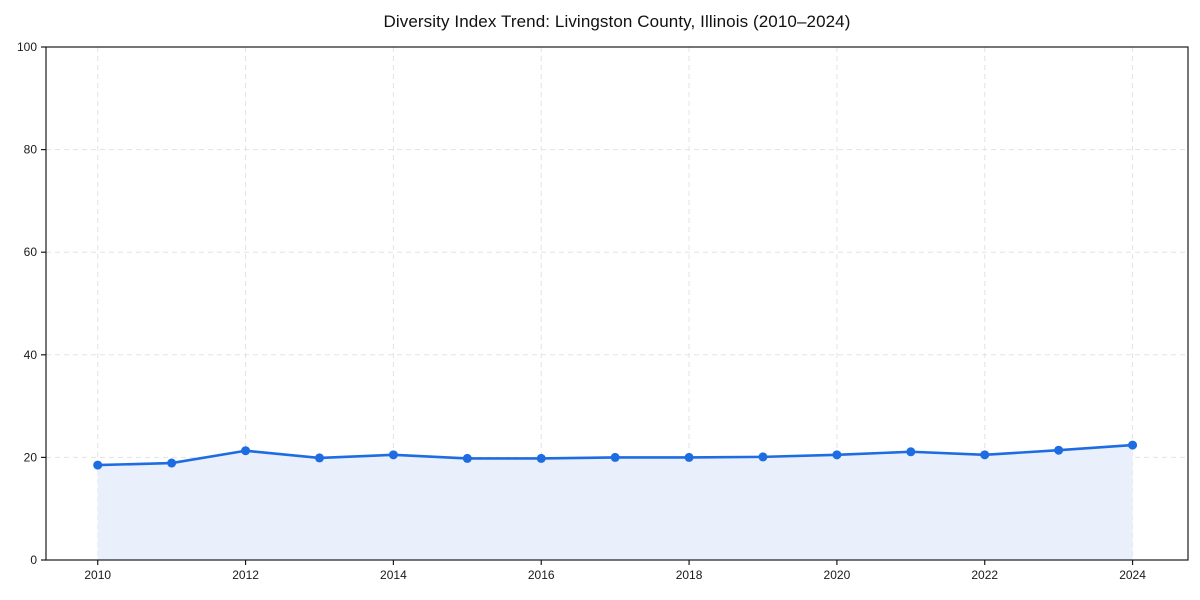 The image size is (1200, 600). What do you see at coordinates (27, 47) in the screenshot?
I see `y-tick-label: 100` at bounding box center [27, 47].